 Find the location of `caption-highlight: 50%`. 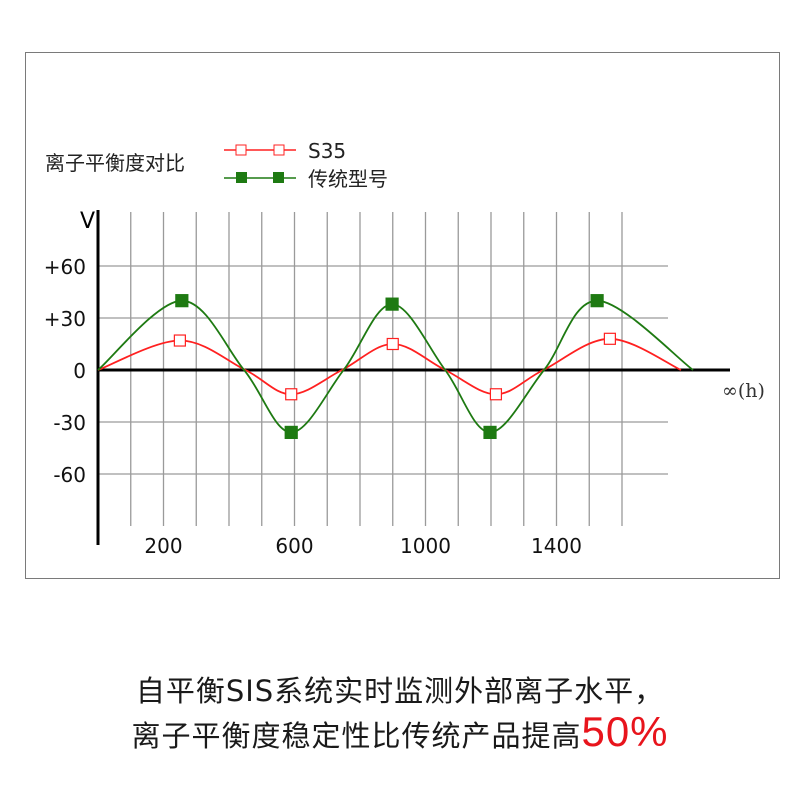

caption-highlight: 50% is located at coordinates (625, 731).